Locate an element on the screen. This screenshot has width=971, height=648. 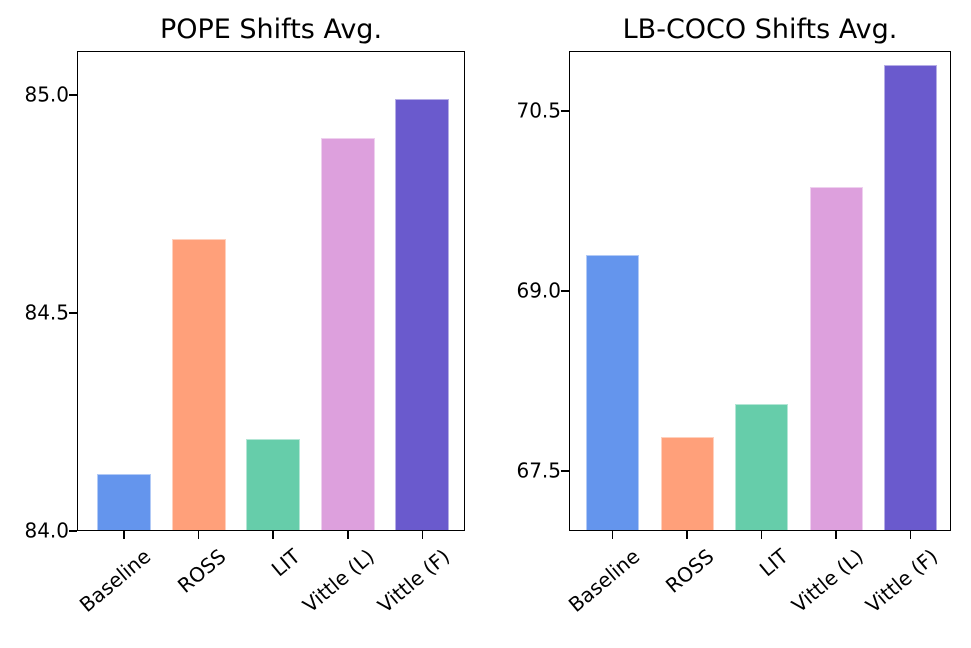
y-tick-label-70-5: 70.5 is located at coordinates (538, 110).